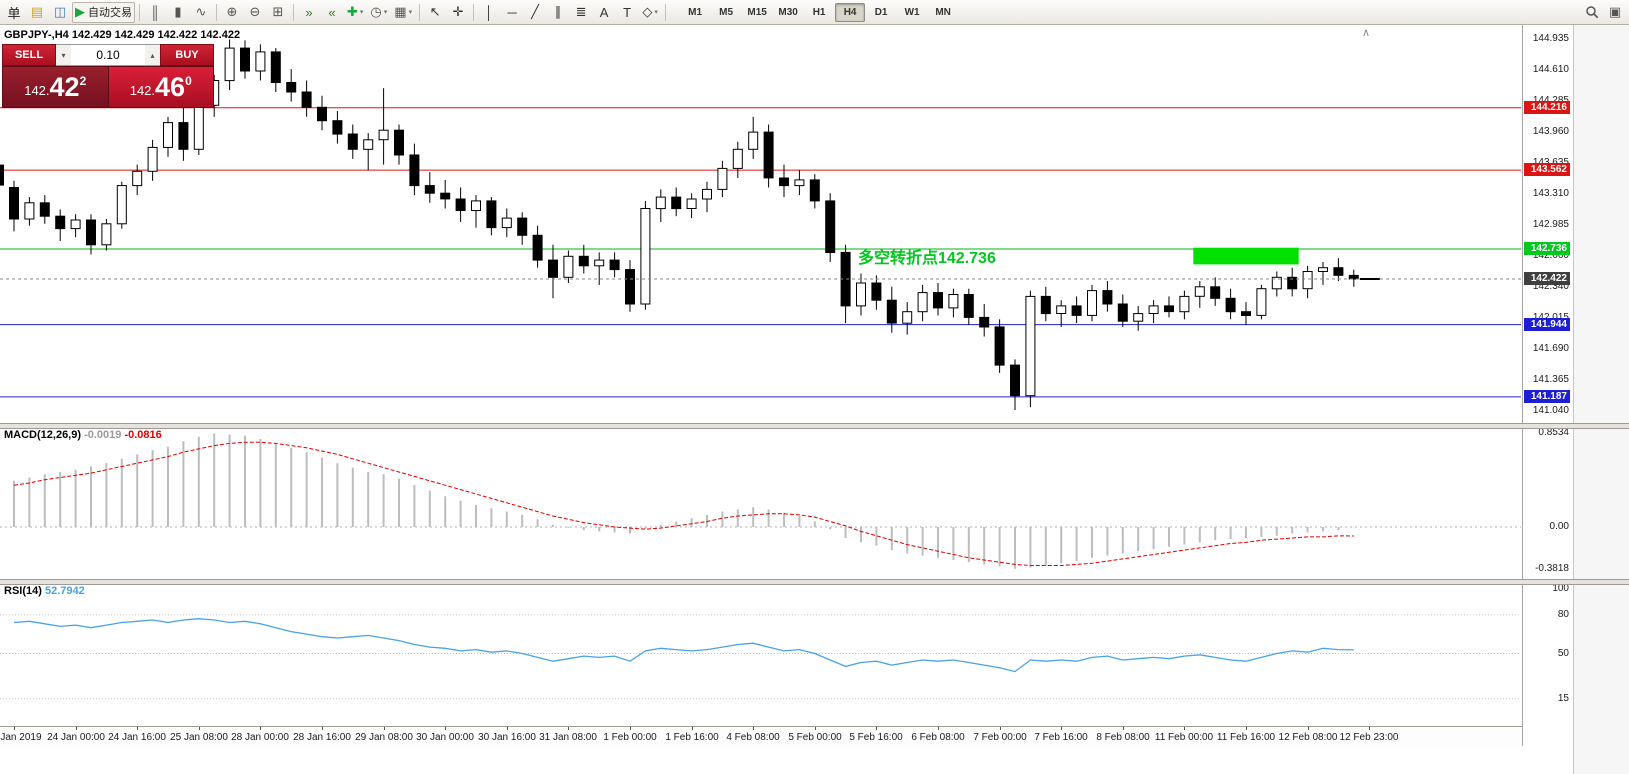 This screenshot has width=1629, height=774. Describe the element at coordinates (512, 12) in the screenshot. I see `horizontal-line-icon: ─` at that location.